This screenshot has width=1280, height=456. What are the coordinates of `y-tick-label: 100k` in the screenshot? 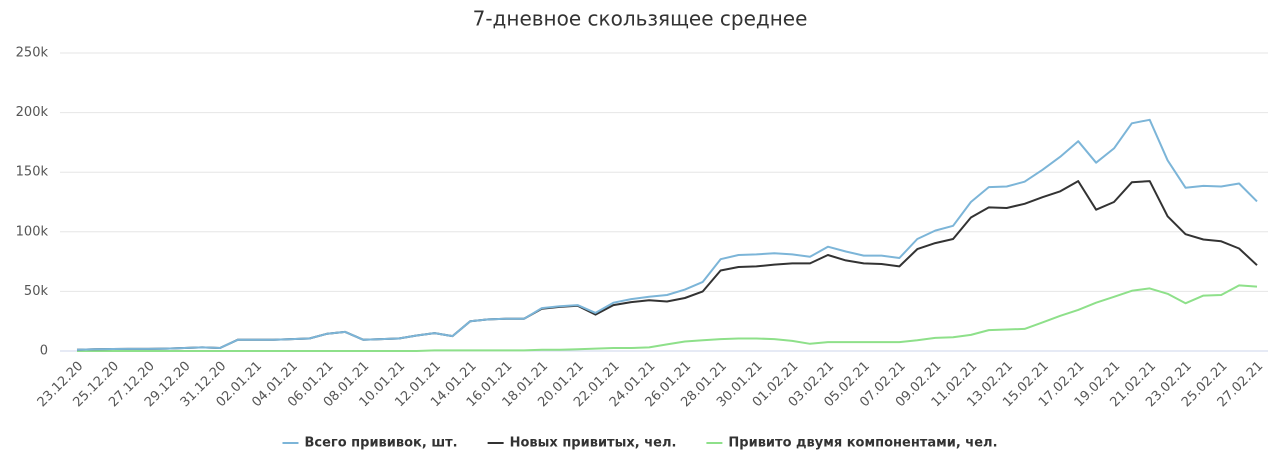 It's located at (32, 231).